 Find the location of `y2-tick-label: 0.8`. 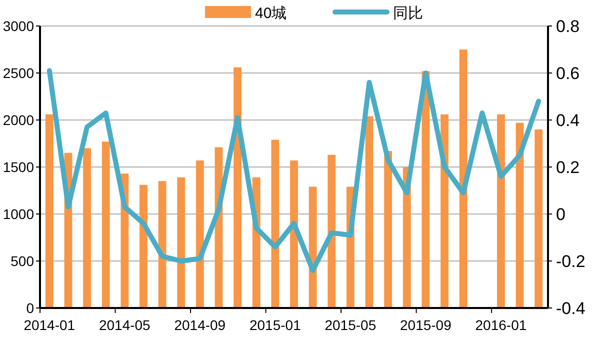

y2-tick-label: 0.8 is located at coordinates (568, 26).